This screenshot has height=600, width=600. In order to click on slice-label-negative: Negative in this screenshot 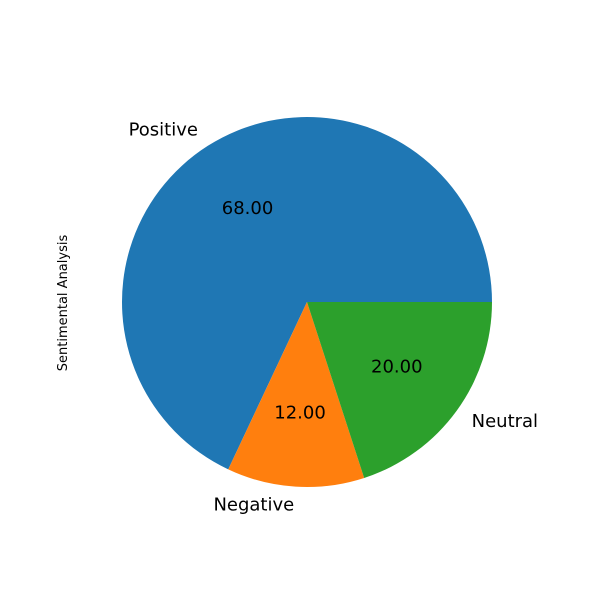, I will do `click(253, 505)`.